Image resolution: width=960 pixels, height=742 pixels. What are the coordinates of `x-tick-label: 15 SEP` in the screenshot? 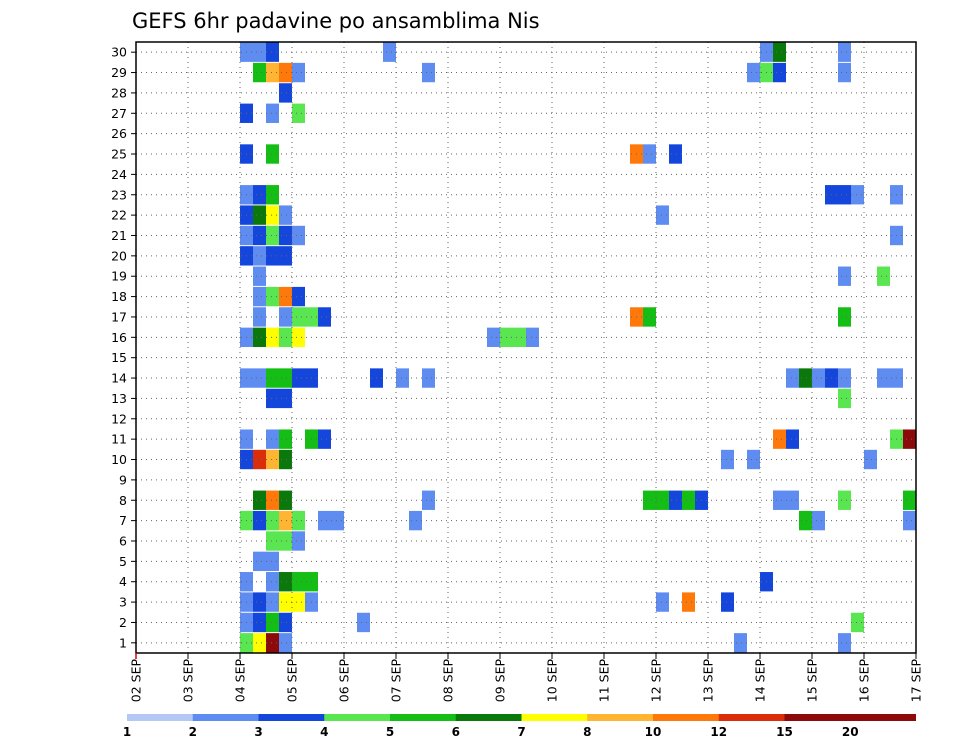 It's located at (812, 681).